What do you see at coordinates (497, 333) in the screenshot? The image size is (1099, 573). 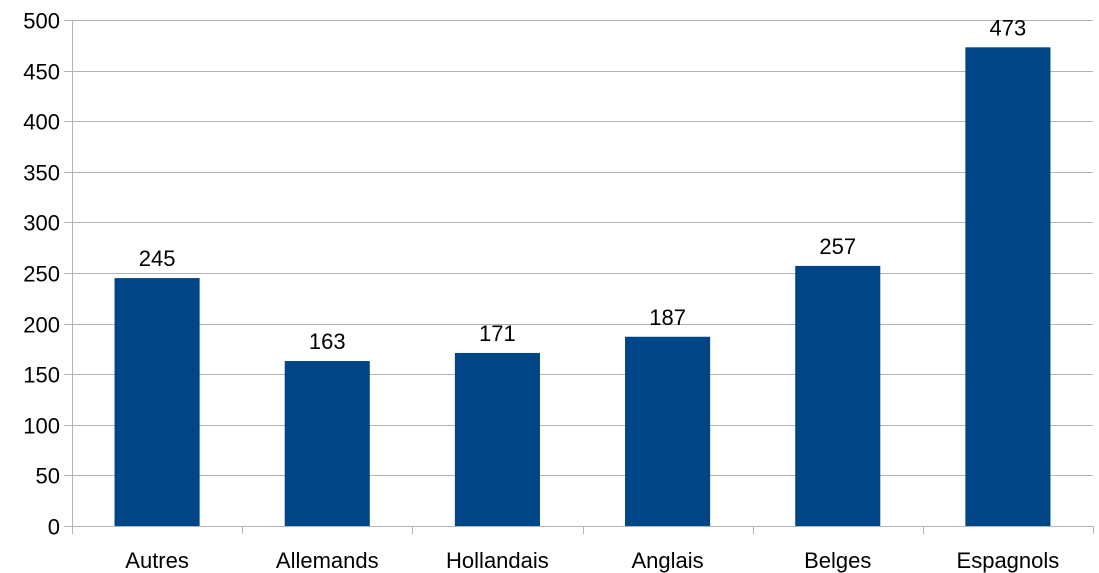 I see `data-label: 171` at bounding box center [497, 333].